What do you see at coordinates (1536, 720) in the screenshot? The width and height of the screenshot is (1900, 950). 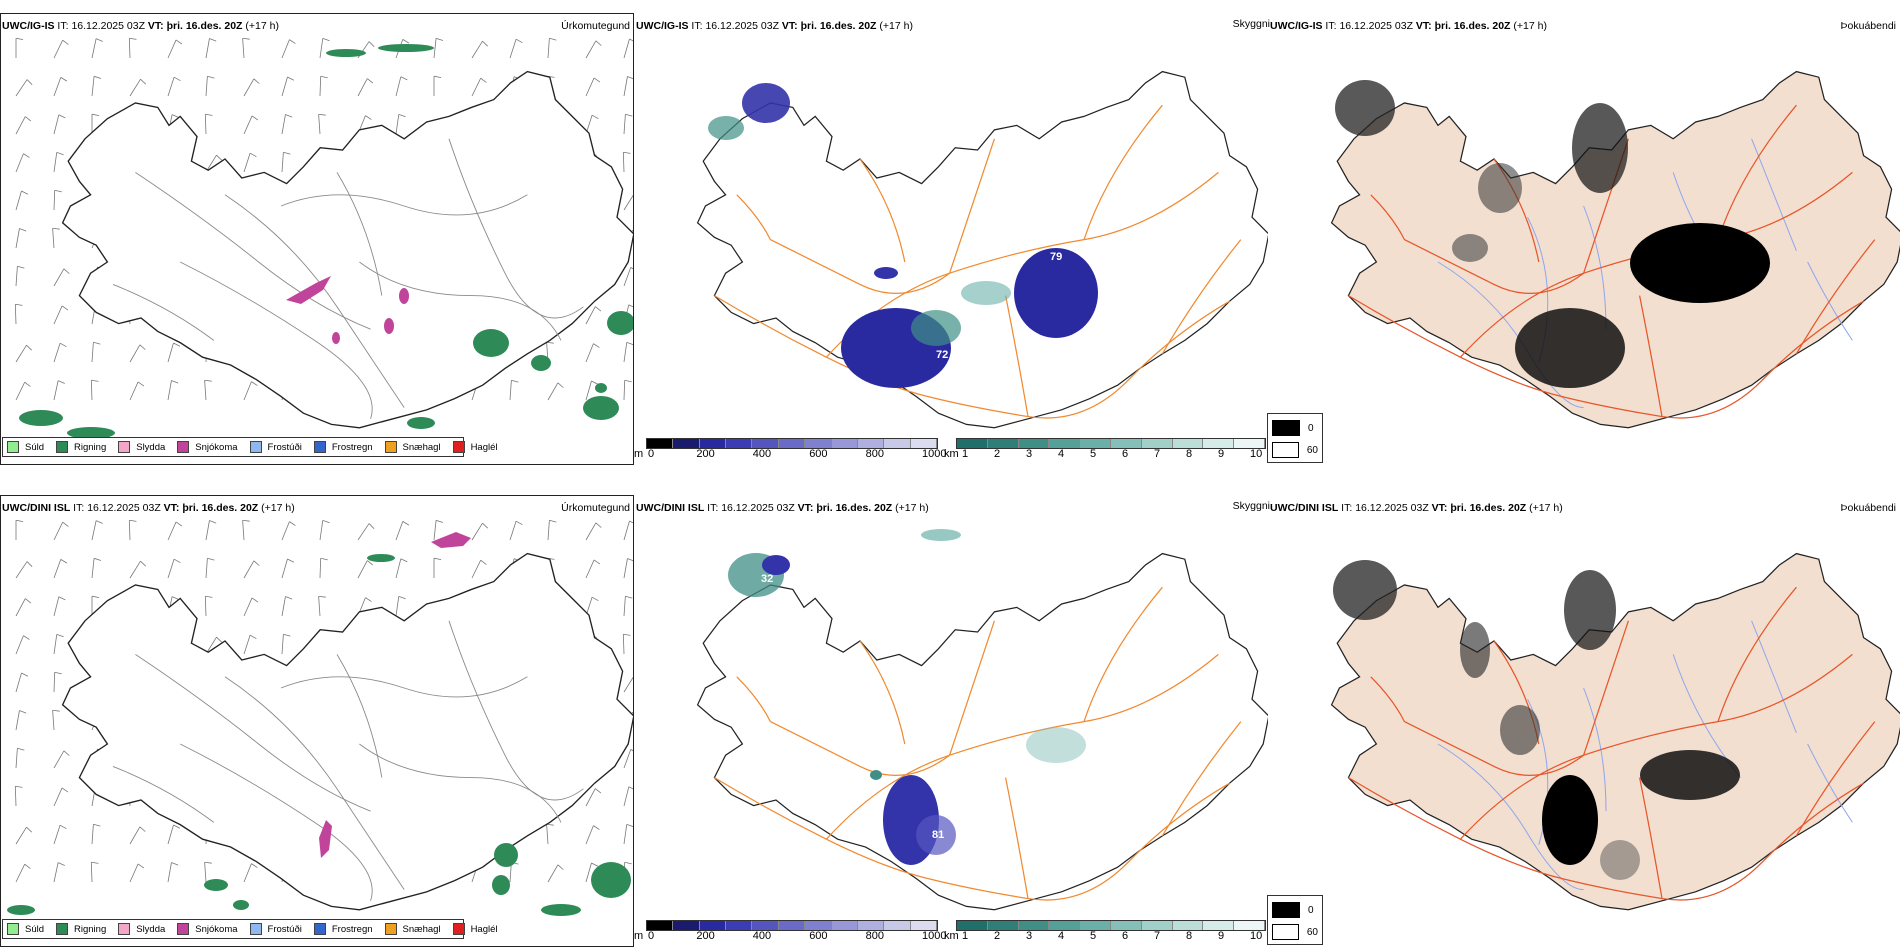 I see `fog-areas` at bounding box center [1536, 720].